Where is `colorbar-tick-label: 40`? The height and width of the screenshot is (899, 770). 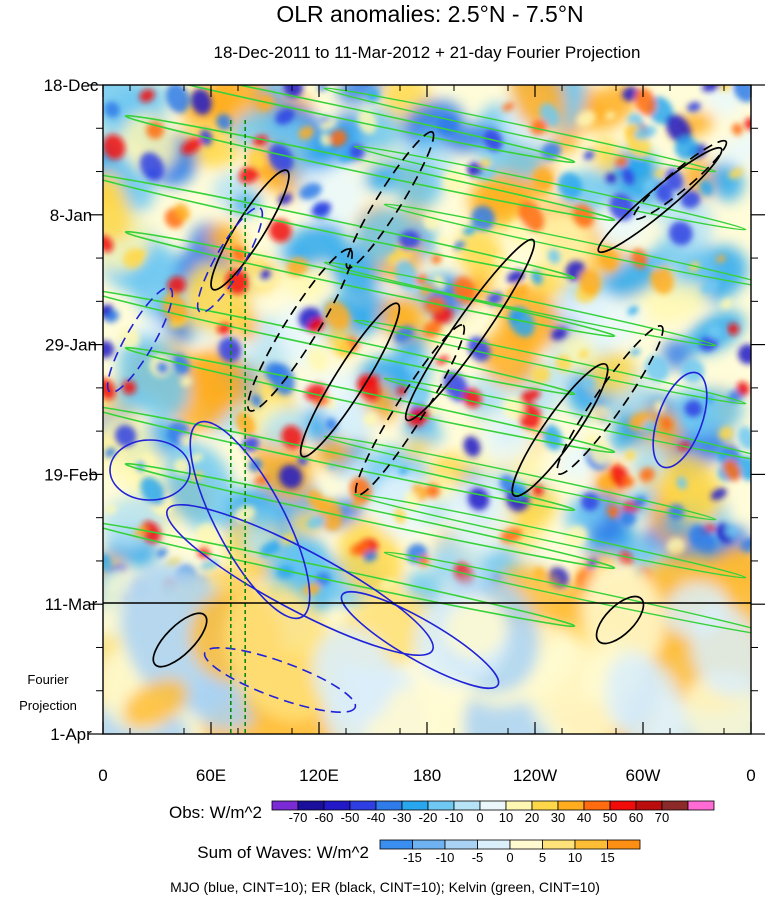
colorbar-tick-label: 40 is located at coordinates (584, 817).